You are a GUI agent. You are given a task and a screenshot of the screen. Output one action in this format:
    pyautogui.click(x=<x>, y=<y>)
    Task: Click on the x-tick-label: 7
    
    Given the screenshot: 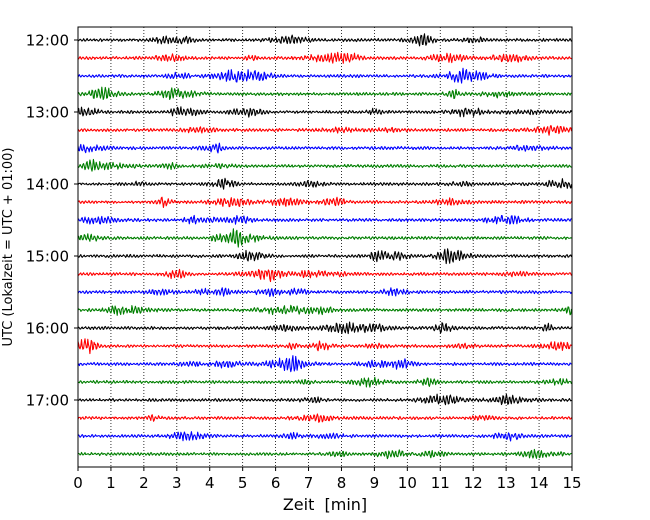 What is the action you would take?
    pyautogui.click(x=309, y=483)
    